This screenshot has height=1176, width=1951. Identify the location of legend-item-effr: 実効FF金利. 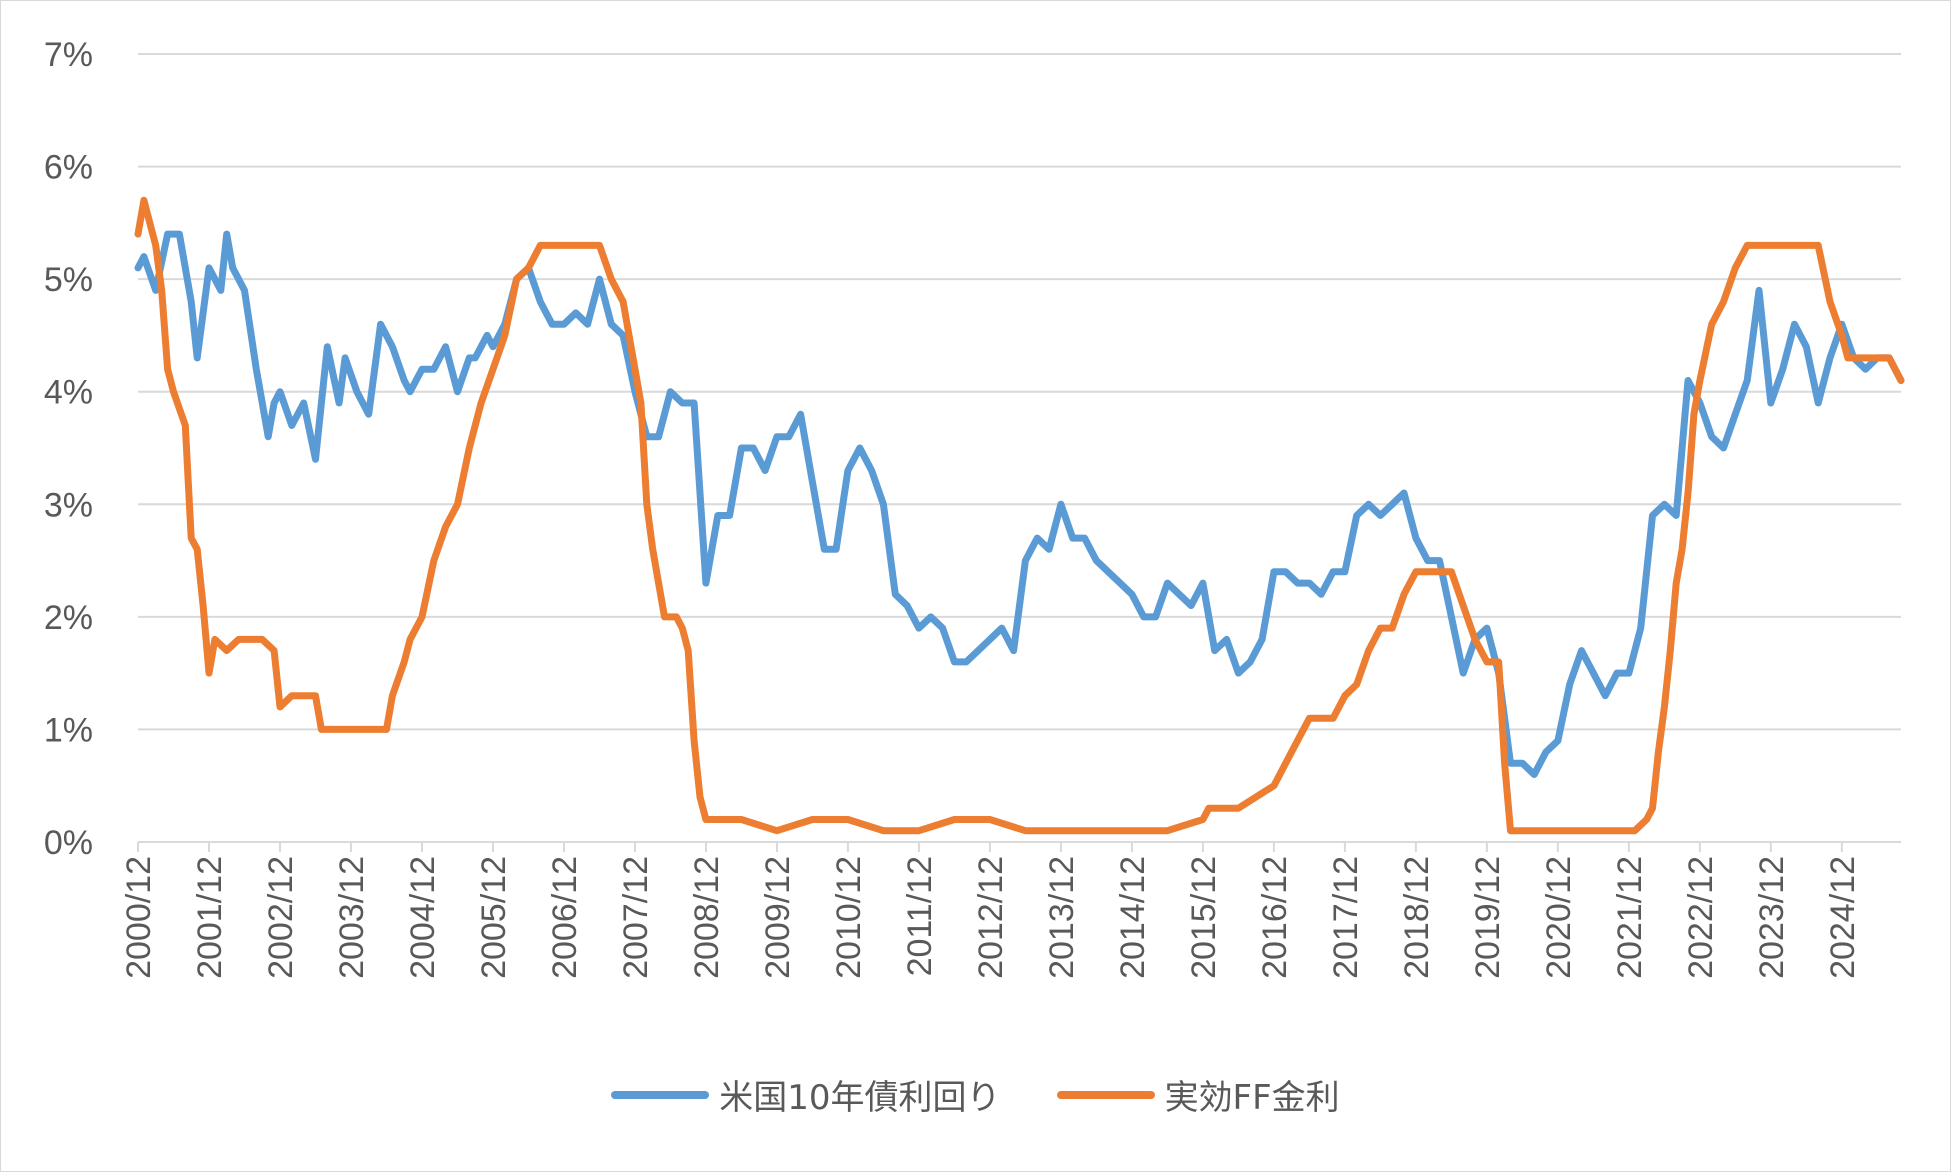
(1198, 1094).